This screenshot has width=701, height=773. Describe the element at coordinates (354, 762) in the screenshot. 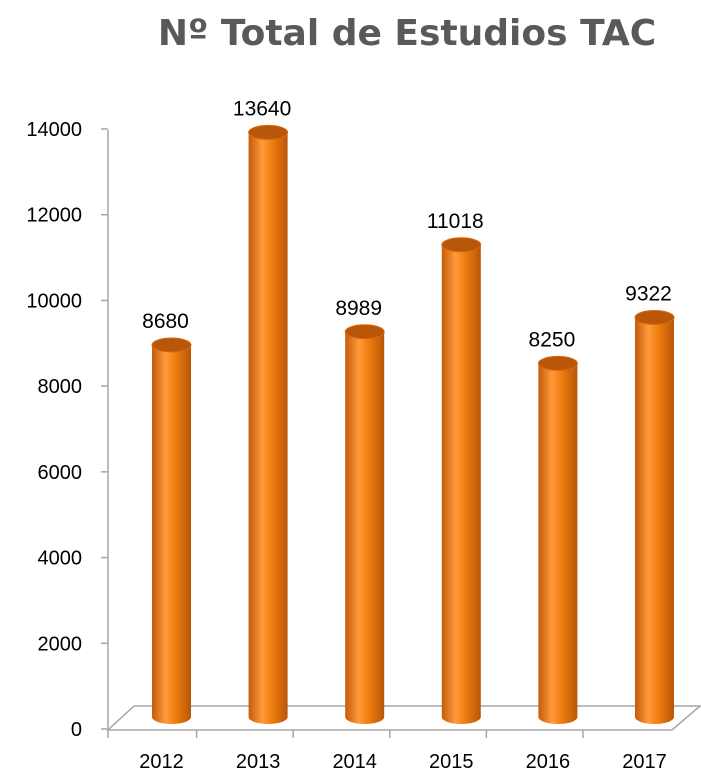

I see `x-tick-label: 2014` at that location.